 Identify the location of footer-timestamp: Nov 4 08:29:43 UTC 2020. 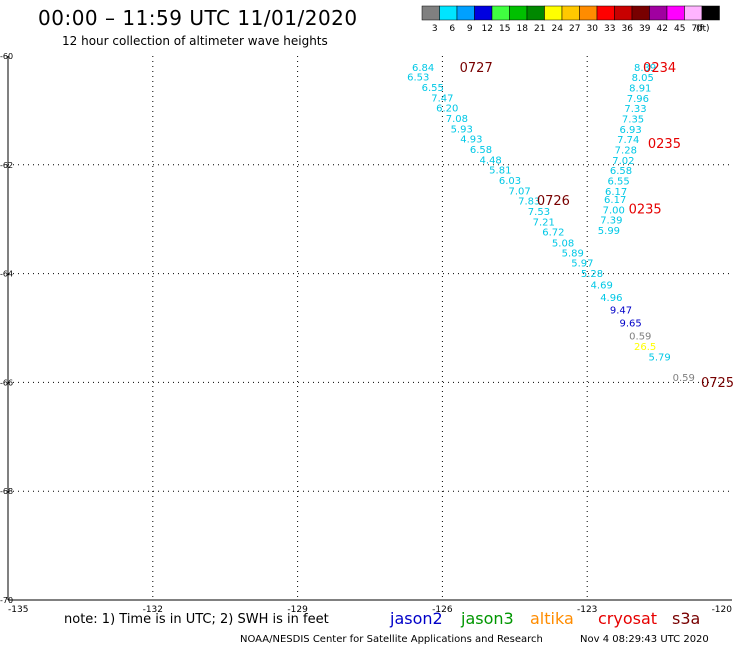
(644, 639).